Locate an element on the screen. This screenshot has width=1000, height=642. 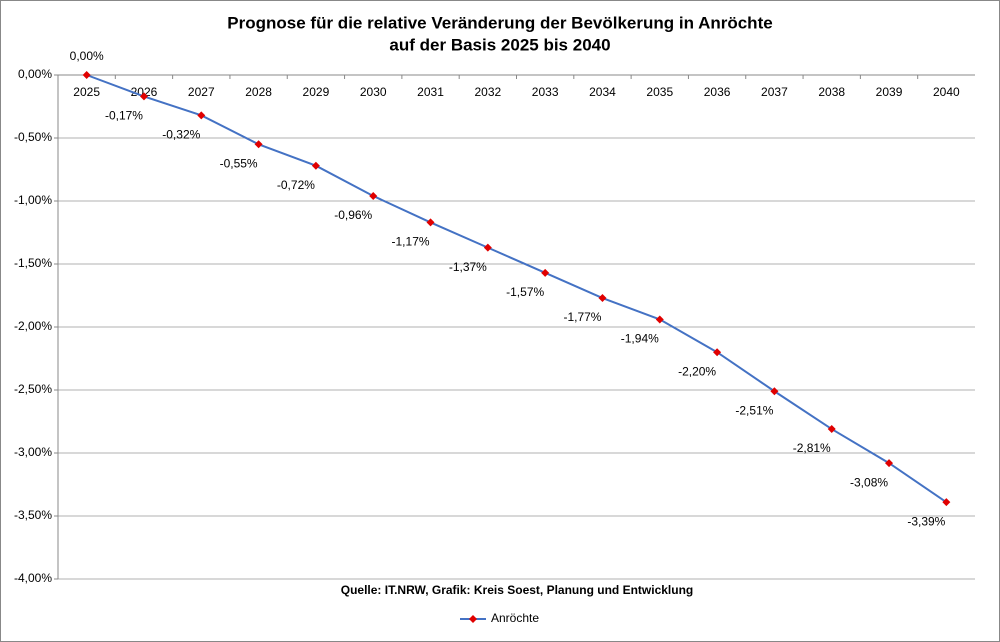
x-tick-label: 2040 is located at coordinates (946, 92).